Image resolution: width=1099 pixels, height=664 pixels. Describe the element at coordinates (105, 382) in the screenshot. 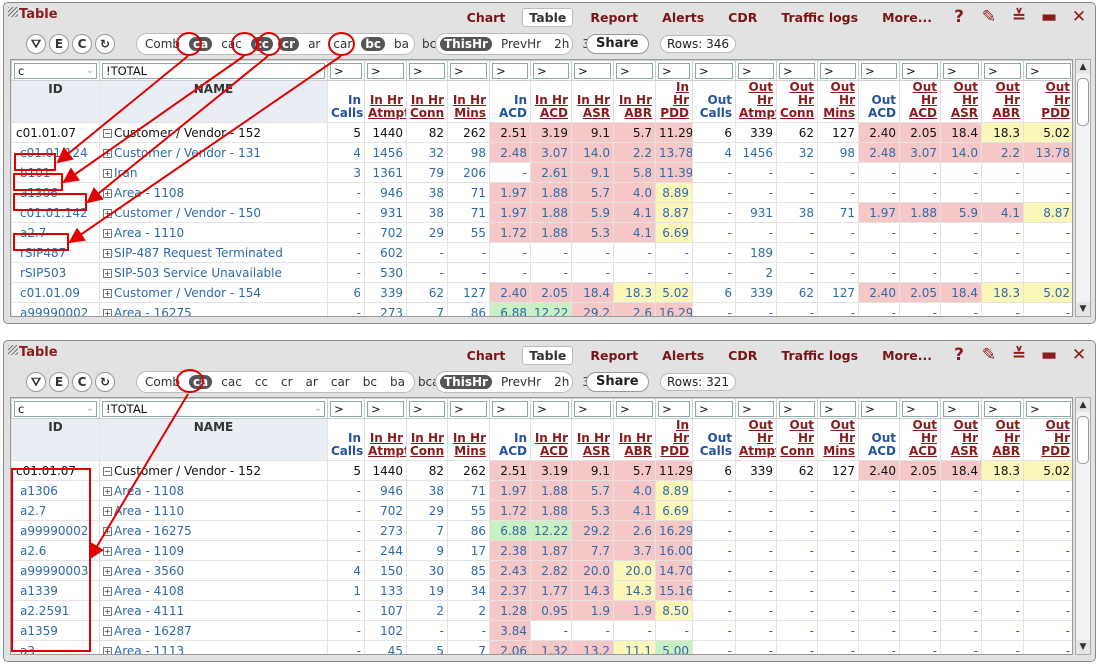

I see `refresh-icon: ↻` at that location.